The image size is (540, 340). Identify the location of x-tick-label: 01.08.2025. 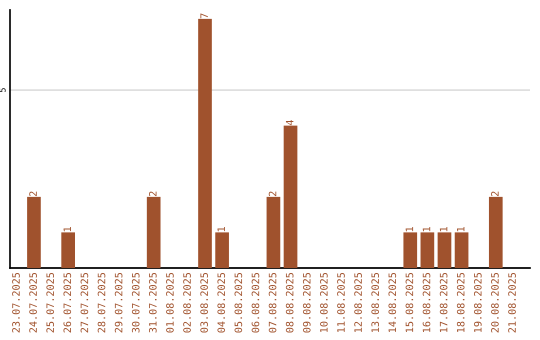
(170, 302).